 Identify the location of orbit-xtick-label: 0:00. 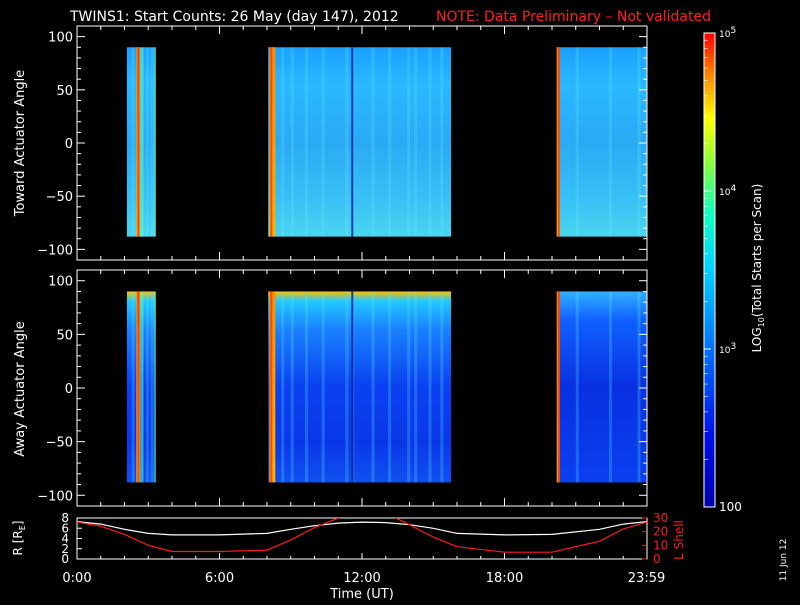
(76, 578).